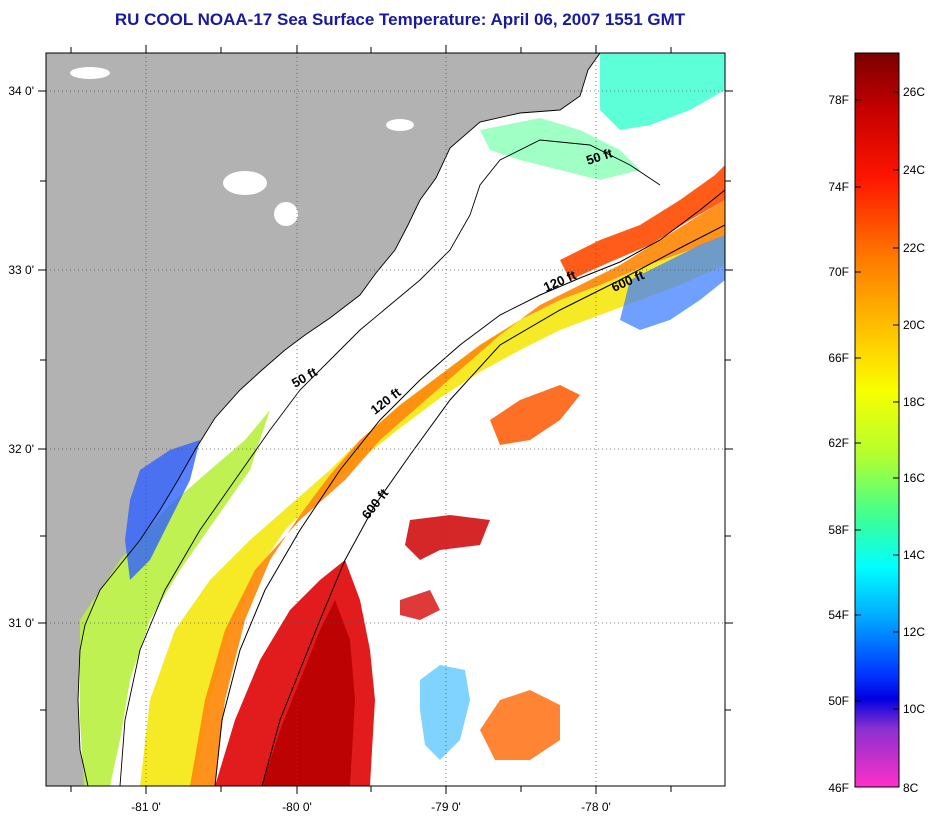  What do you see at coordinates (838, 187) in the screenshot?
I see `colorbar-f-label: 74F` at bounding box center [838, 187].